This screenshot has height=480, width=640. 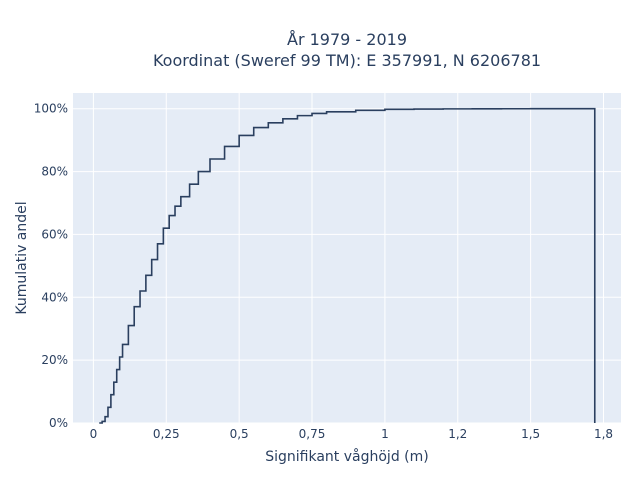 What do you see at coordinates (166, 434) in the screenshot?
I see `x-tick-label: 0,25` at bounding box center [166, 434].